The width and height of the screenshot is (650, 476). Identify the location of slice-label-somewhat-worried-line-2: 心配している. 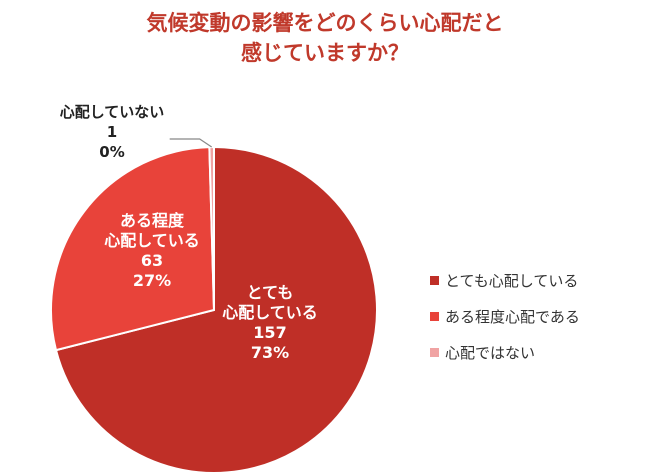
(152, 240).